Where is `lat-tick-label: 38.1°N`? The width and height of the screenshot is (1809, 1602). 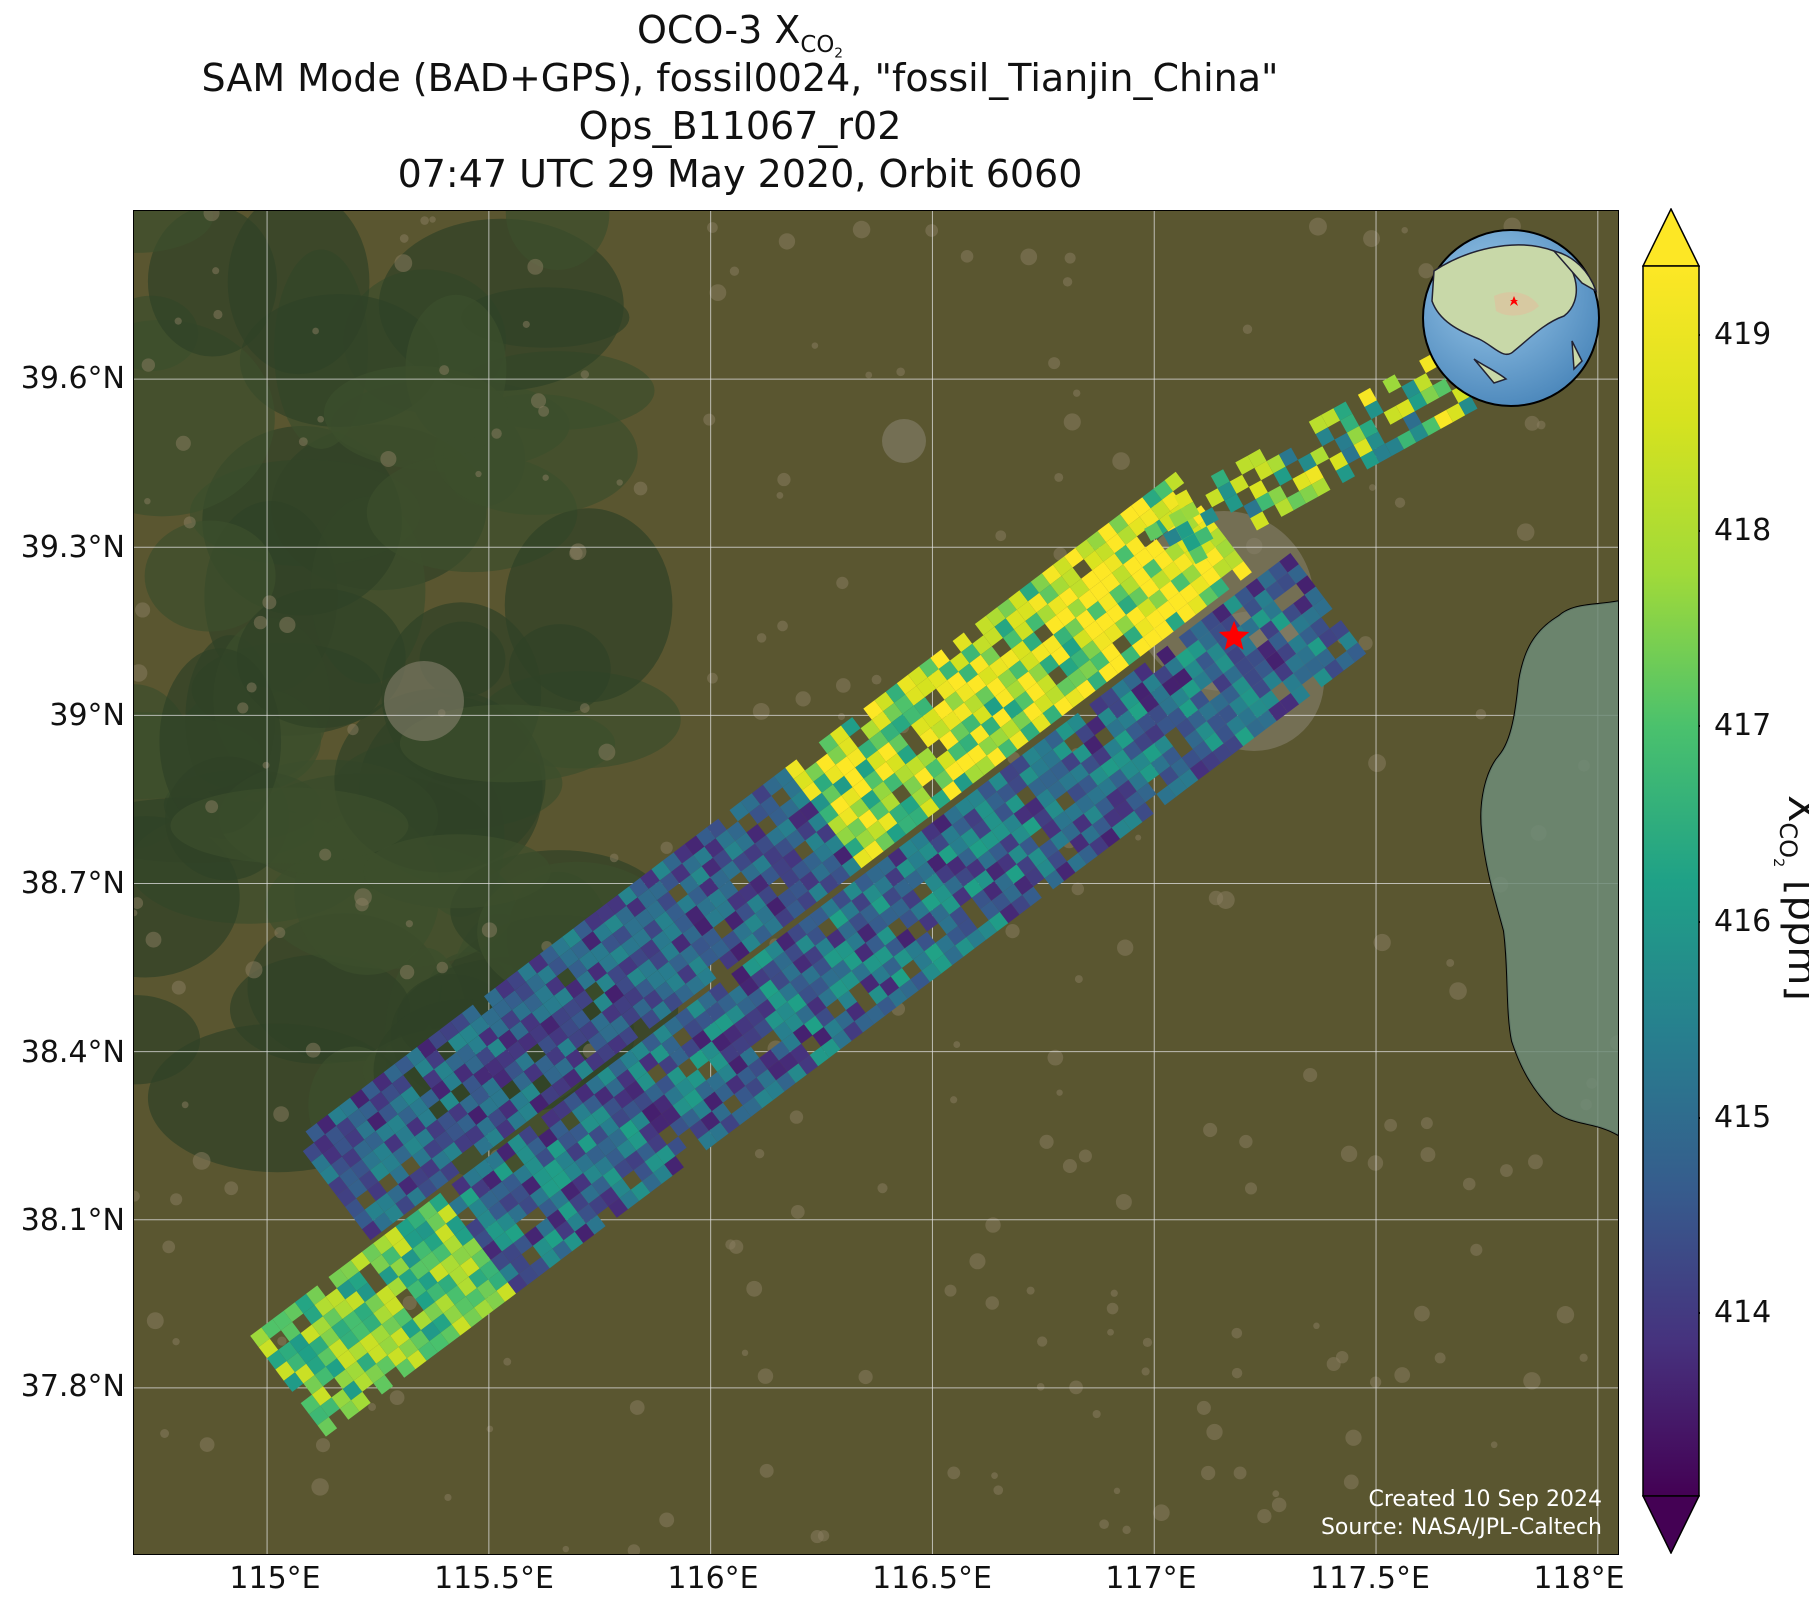 lat-tick-label: 38.1°N is located at coordinates (72, 1220).